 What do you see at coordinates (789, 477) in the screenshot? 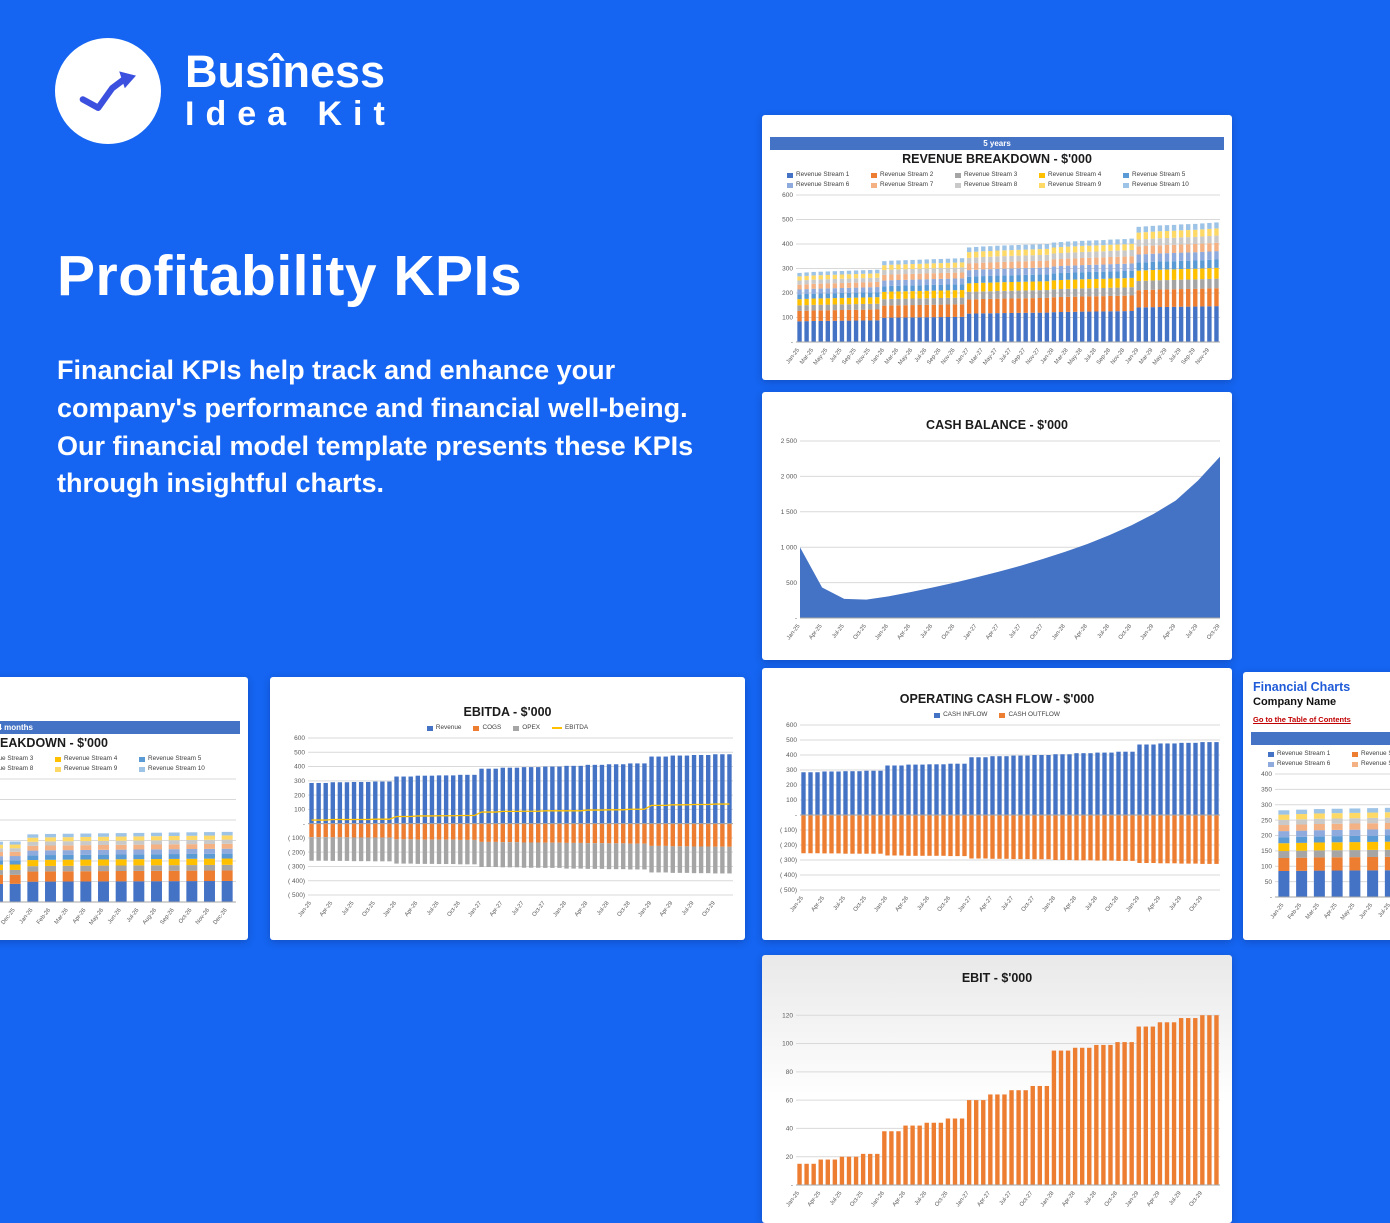
I see `svg-text: 2 000` at bounding box center [789, 477].